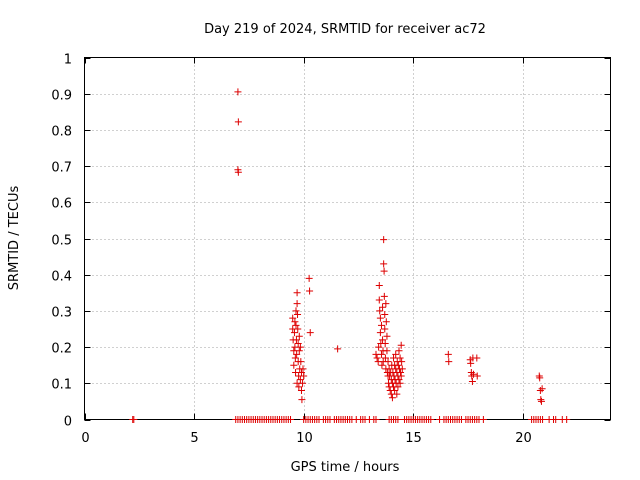 The height and width of the screenshot is (480, 640). I want to click on x-tick-label: 10, so click(304, 438).